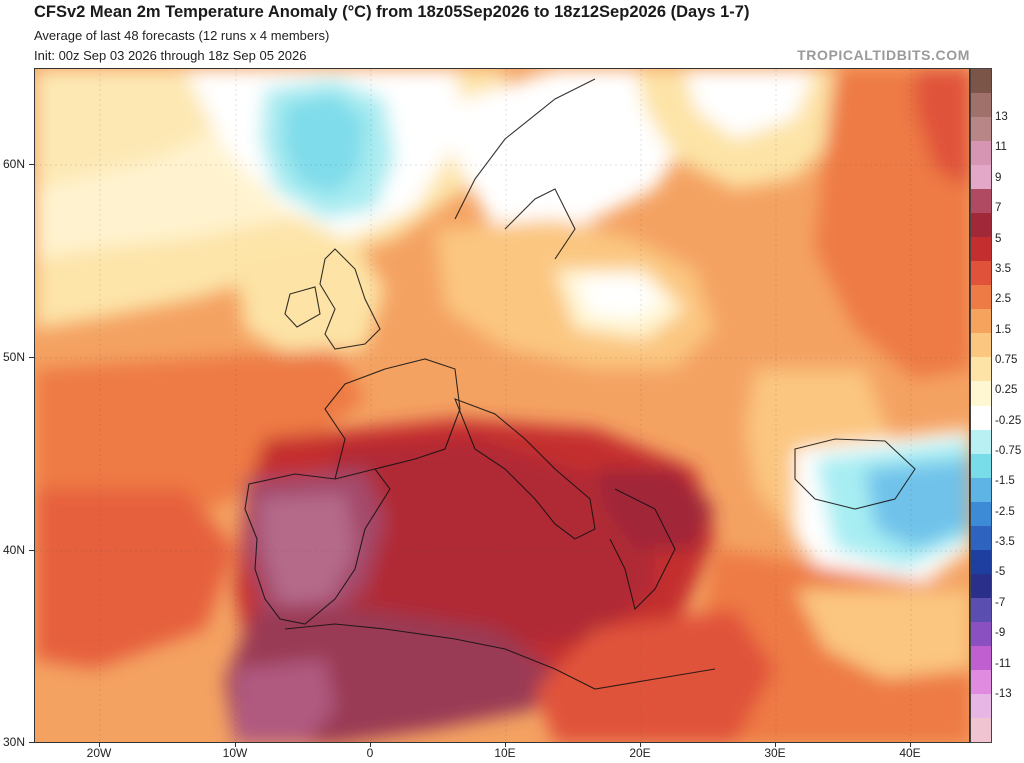 This screenshot has height=763, width=1024. What do you see at coordinates (235, 753) in the screenshot?
I see `lon-label-10w: 10W` at bounding box center [235, 753].